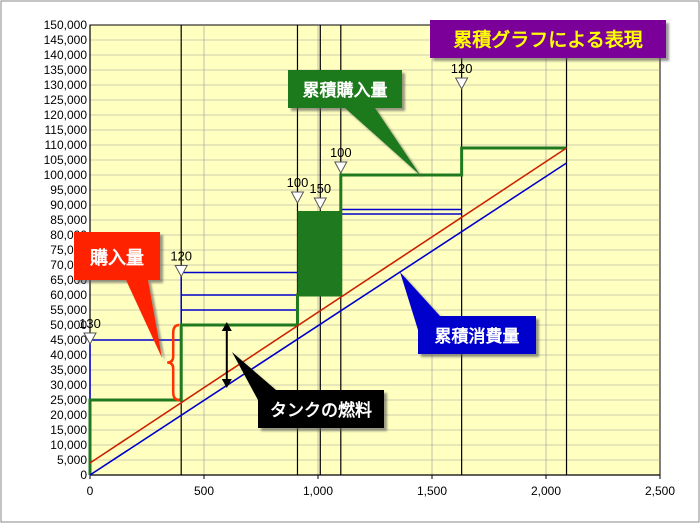  I want to click on tank-fuel-arrowhead-top, so click(226, 326).